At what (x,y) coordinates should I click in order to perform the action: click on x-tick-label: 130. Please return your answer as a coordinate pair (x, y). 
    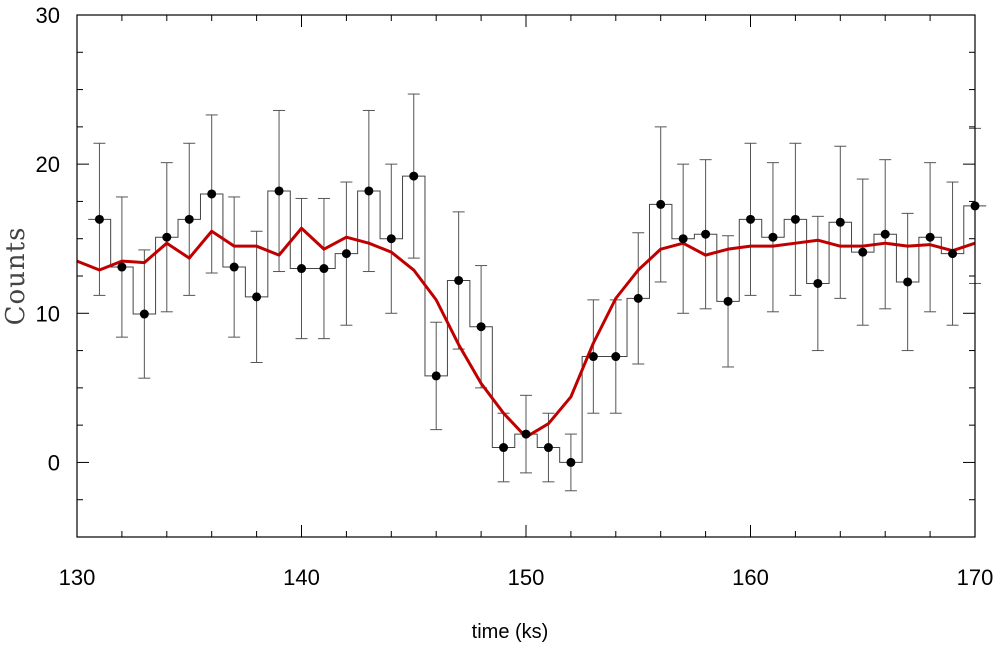
    Looking at the image, I should click on (77, 577).